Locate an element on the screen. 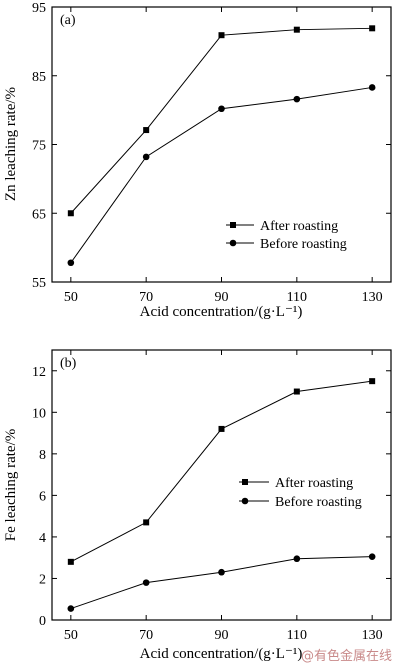  watermark: @有色金属在线 is located at coordinates (346, 656).